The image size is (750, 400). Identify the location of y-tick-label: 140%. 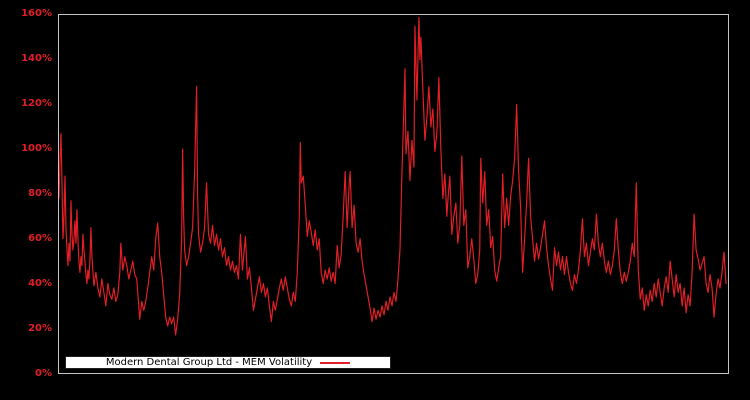
(36, 58).